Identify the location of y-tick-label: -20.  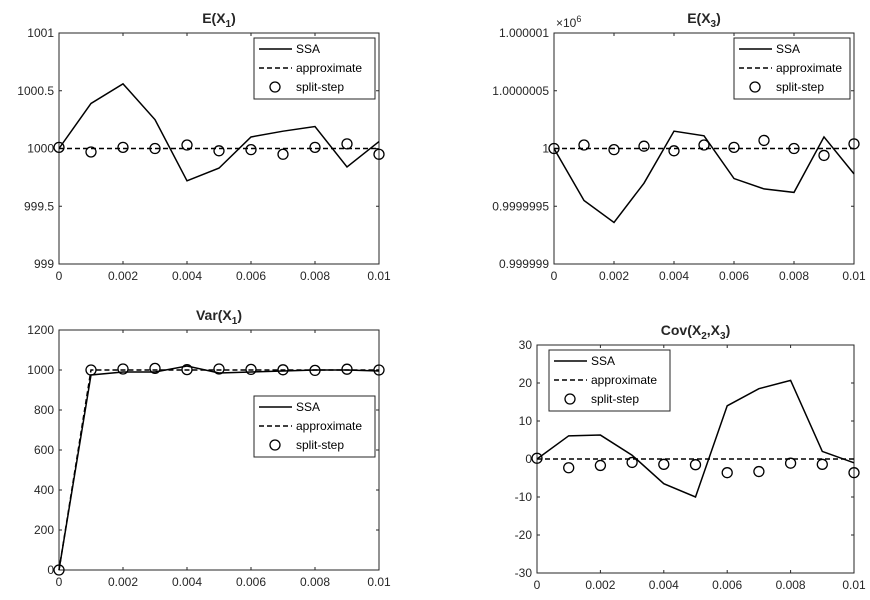
(524, 535).